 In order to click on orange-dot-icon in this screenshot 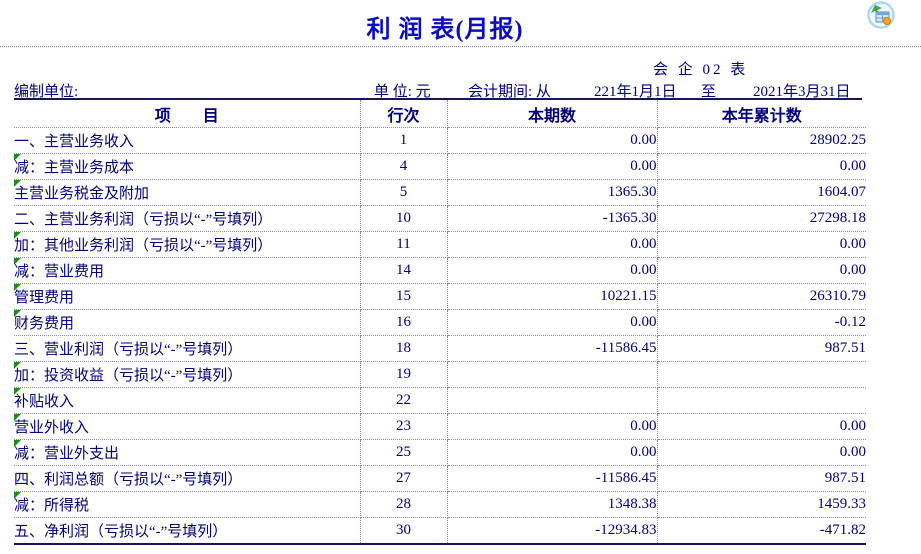, I will do `click(887, 21)`.